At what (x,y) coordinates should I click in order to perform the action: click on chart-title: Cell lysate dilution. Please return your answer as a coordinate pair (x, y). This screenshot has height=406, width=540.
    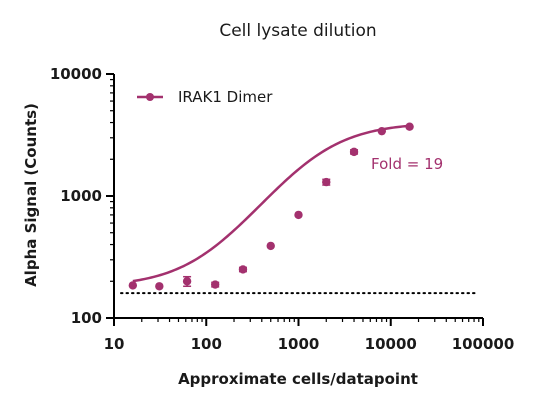
    Looking at the image, I should click on (297, 31).